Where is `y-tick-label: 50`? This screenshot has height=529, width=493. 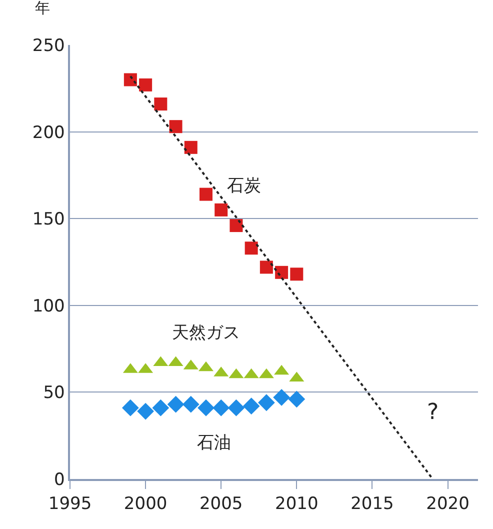 y-tick-label: 50 is located at coordinates (54, 393).